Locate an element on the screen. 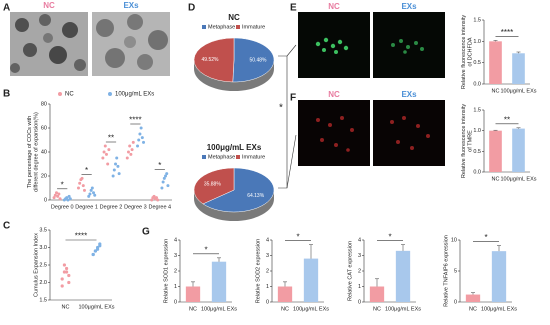 This screenshot has height=325, width=550. panel-letter: D is located at coordinates (191, 8).